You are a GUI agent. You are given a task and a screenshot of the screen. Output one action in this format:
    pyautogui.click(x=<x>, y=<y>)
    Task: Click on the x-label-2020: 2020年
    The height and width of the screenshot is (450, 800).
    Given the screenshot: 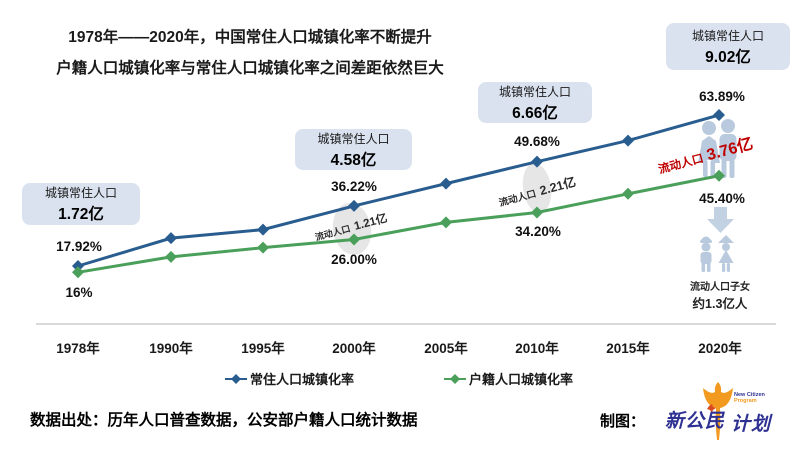 What is the action you would take?
    pyautogui.click(x=720, y=348)
    